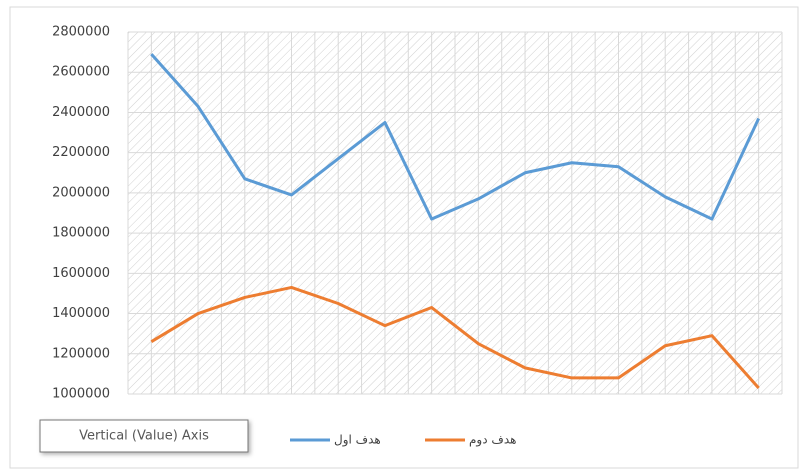 The width and height of the screenshot is (804, 475). Describe the element at coordinates (357, 440) in the screenshot. I see `legend-label: هدف اول` at that location.